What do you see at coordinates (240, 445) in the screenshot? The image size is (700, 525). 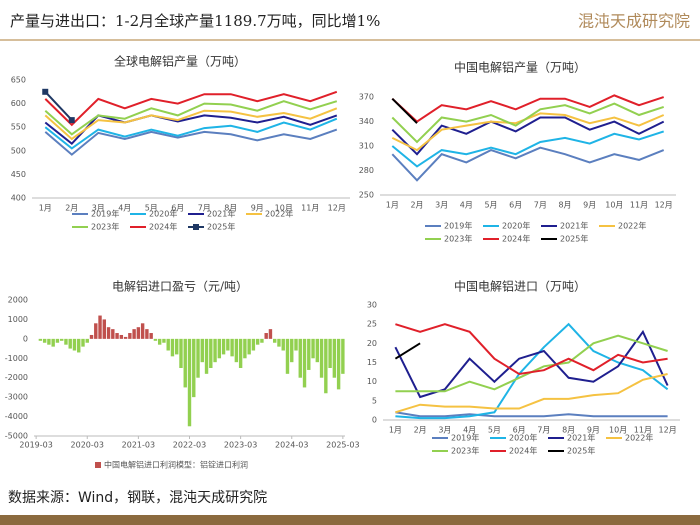 I see `x-tick-label: 2023-03` at bounding box center [240, 445].